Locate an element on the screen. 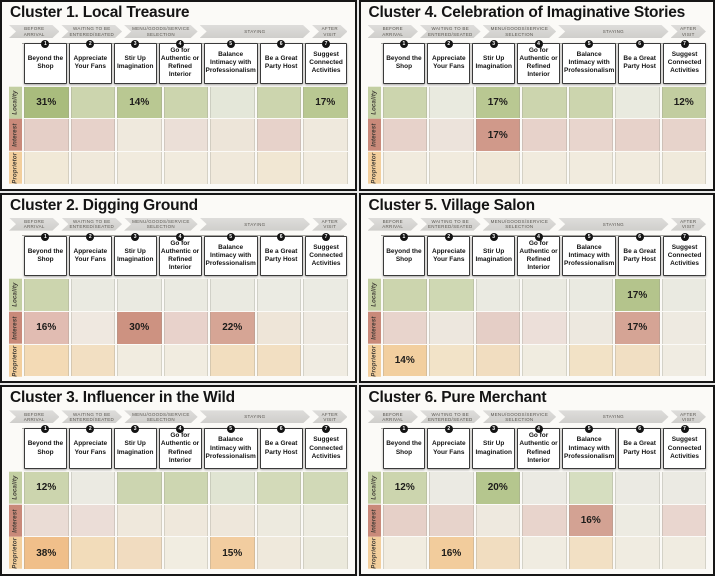 This screenshot has width=715, height=576. step-header: 4 Go for Authentic or Refined Interior is located at coordinates (180, 447).